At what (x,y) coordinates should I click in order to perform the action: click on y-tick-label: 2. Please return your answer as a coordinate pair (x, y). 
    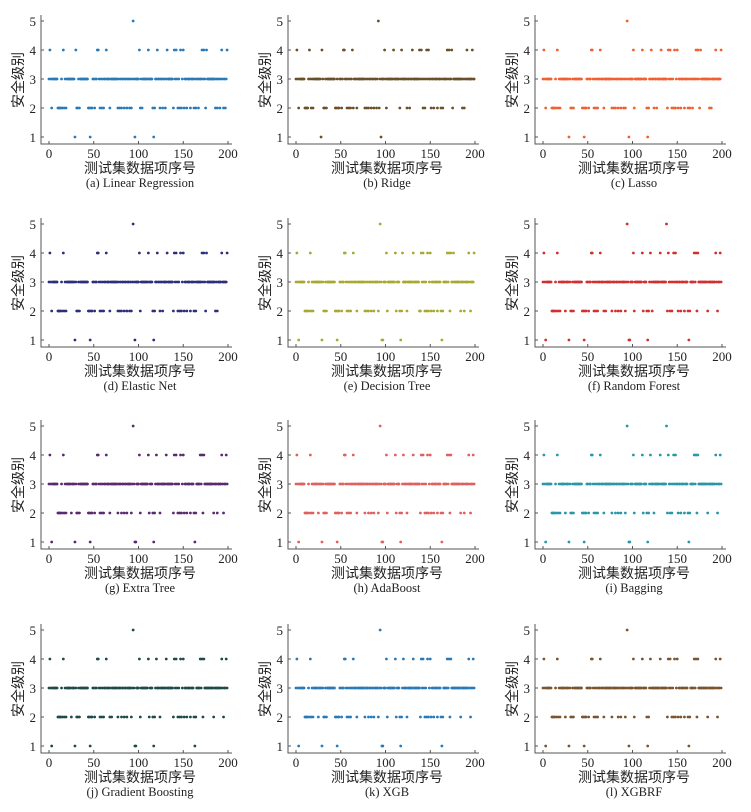
    Looking at the image, I should click on (527, 311).